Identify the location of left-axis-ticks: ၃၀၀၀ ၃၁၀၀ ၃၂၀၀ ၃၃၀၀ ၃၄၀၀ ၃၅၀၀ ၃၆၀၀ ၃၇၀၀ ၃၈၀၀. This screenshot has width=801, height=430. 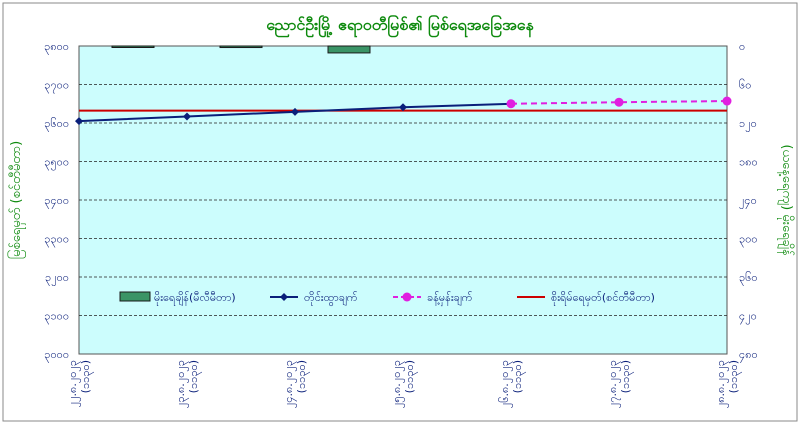
(56, 201).